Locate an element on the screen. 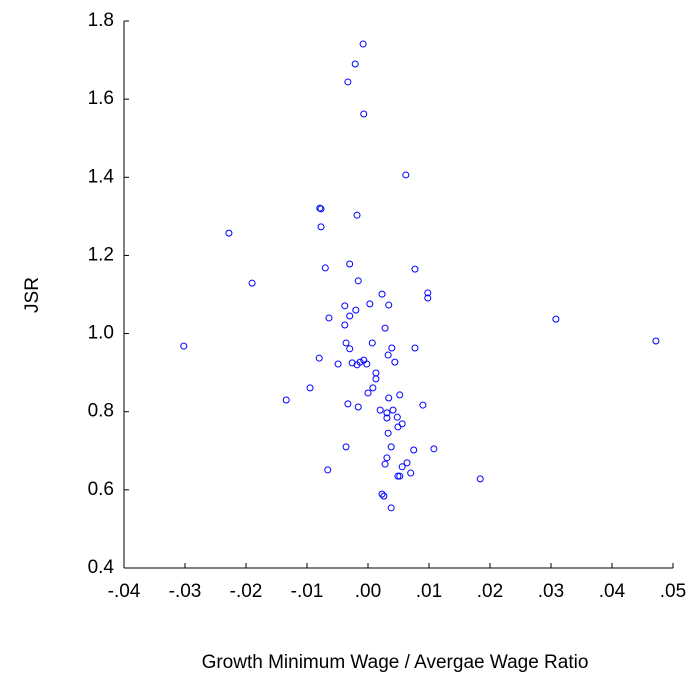 Image resolution: width=694 pixels, height=680 pixels. y-axis-title: JSR is located at coordinates (32, 295).